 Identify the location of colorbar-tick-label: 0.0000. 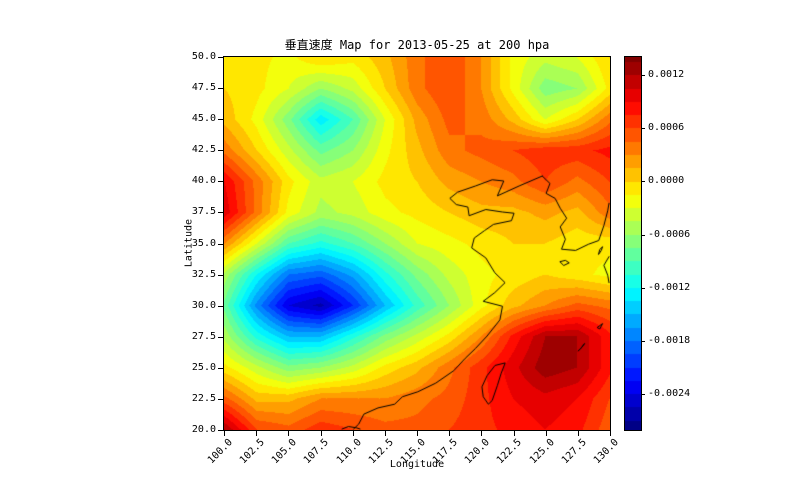
(666, 181).